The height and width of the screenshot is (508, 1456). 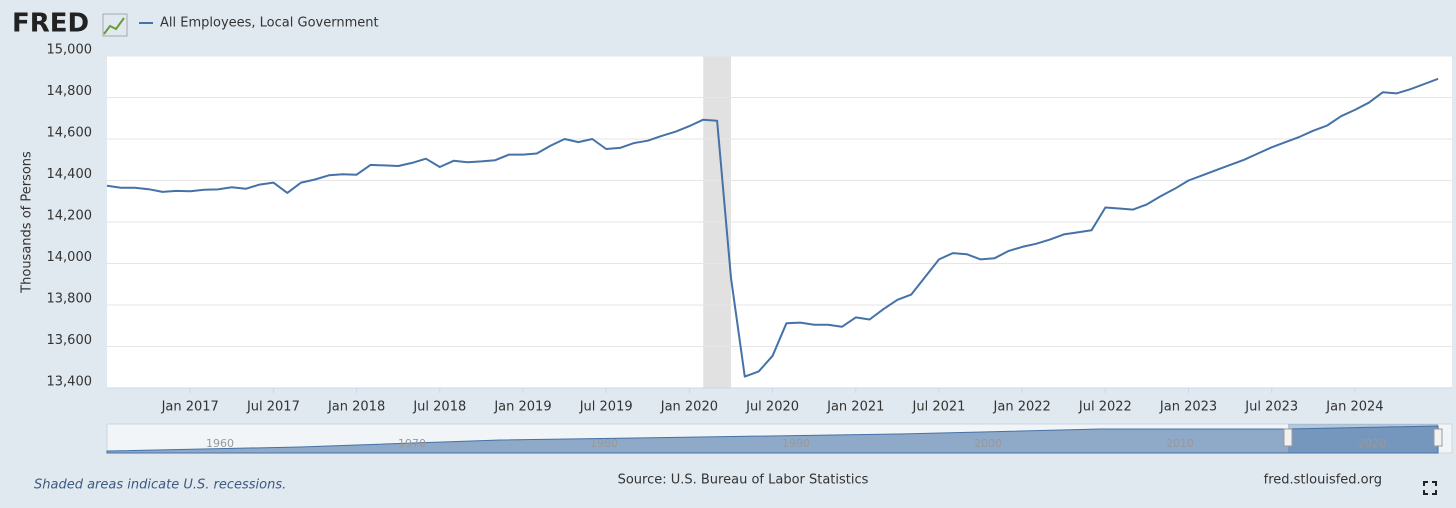 What do you see at coordinates (939, 407) in the screenshot?
I see `x-tick-label: Jul 2021` at bounding box center [939, 407].